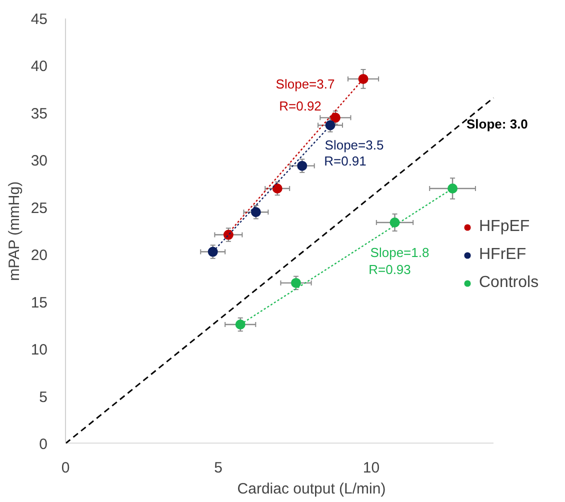 The width and height of the screenshot is (565, 502). Describe the element at coordinates (218, 468) in the screenshot. I see `x-tick-label: 5` at that location.